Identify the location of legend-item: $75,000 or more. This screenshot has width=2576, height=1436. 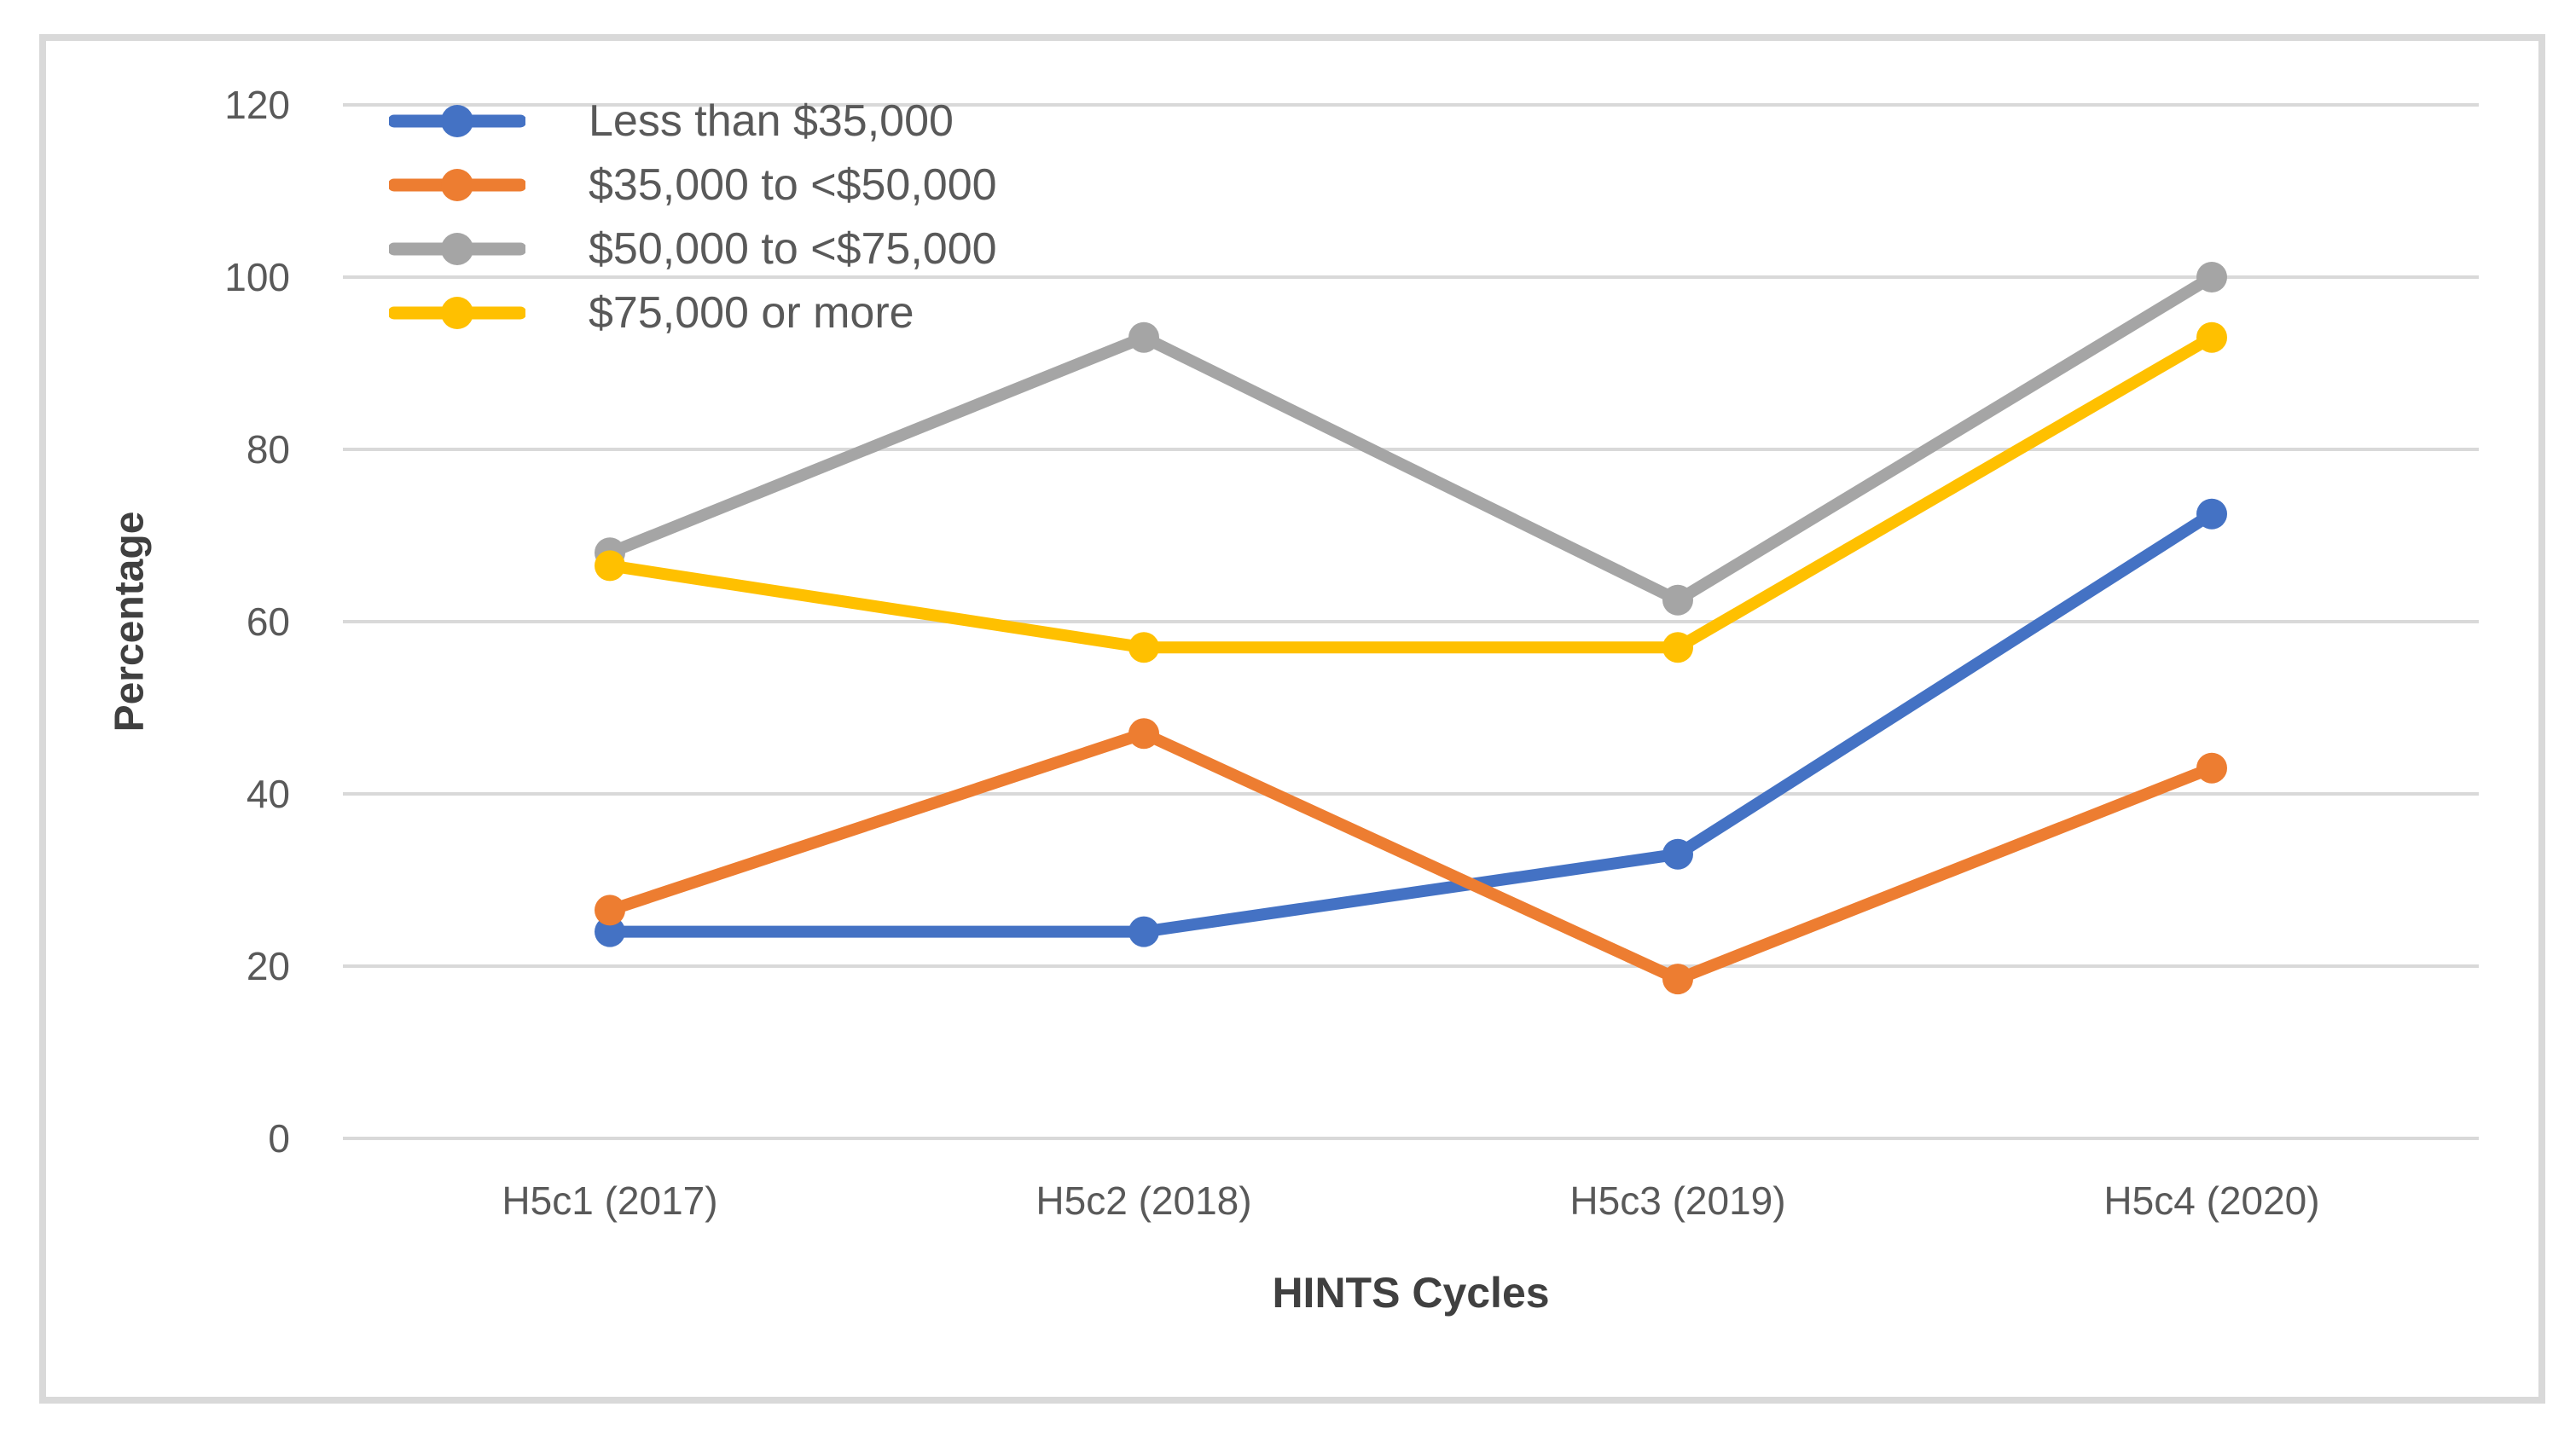
(693, 313).